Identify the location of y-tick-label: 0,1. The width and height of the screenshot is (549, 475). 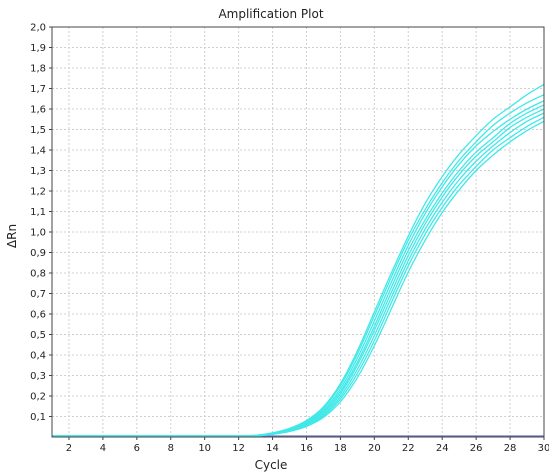
(38, 417).